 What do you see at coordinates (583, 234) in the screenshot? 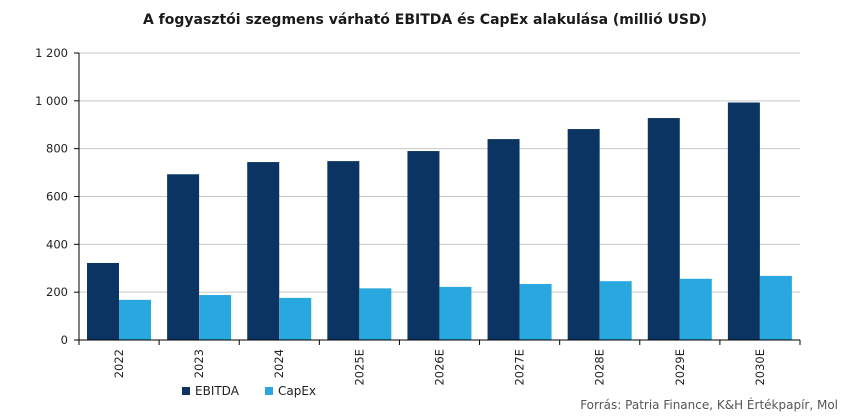
I see `bar-ebitda-2028e` at bounding box center [583, 234].